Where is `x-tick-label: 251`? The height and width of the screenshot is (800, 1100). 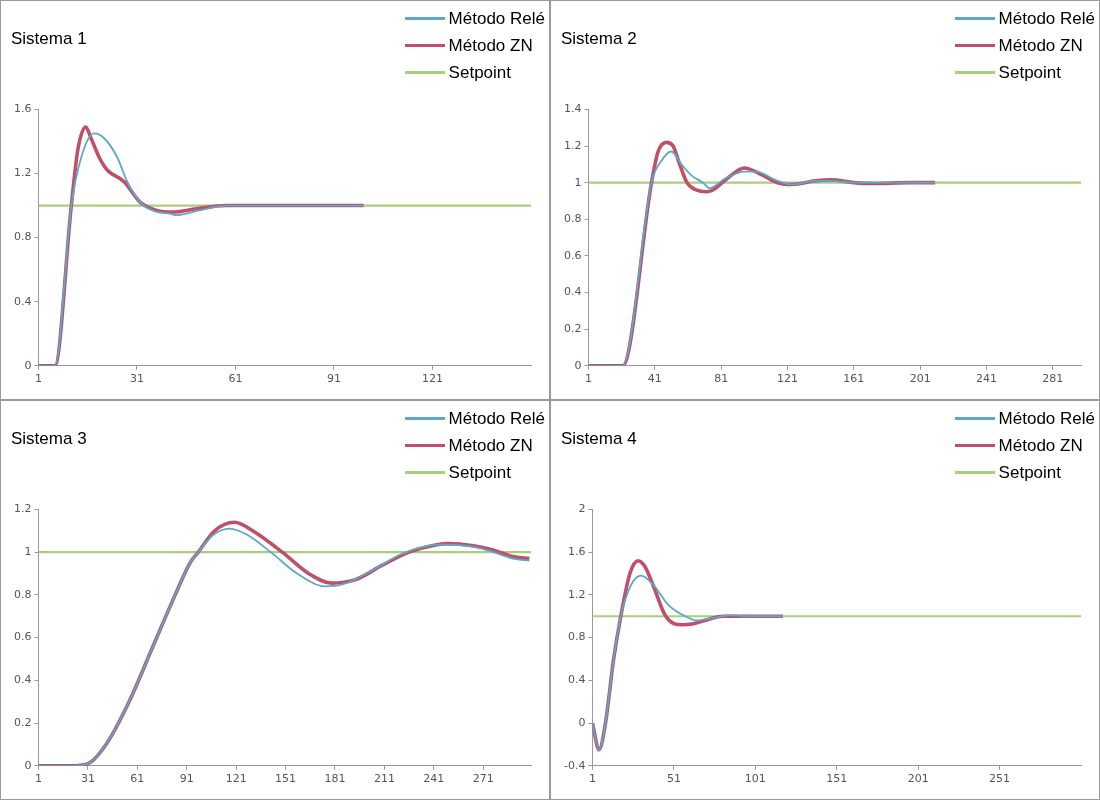 x-tick-label: 251 is located at coordinates (1000, 779).